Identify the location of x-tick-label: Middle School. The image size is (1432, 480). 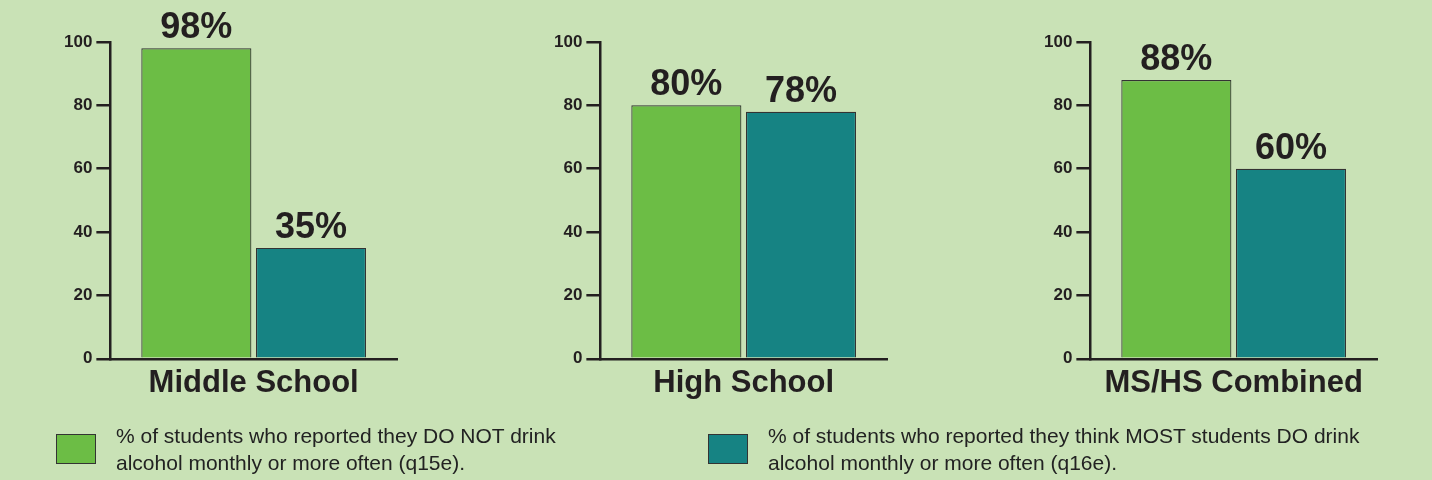
(253, 381).